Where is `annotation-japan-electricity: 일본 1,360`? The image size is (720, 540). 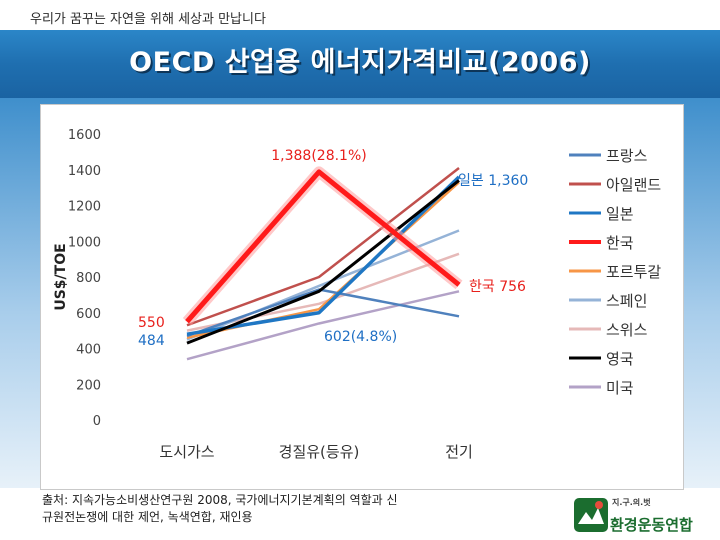
annotation-japan-electricity: 일본 1,360 is located at coordinates (493, 181).